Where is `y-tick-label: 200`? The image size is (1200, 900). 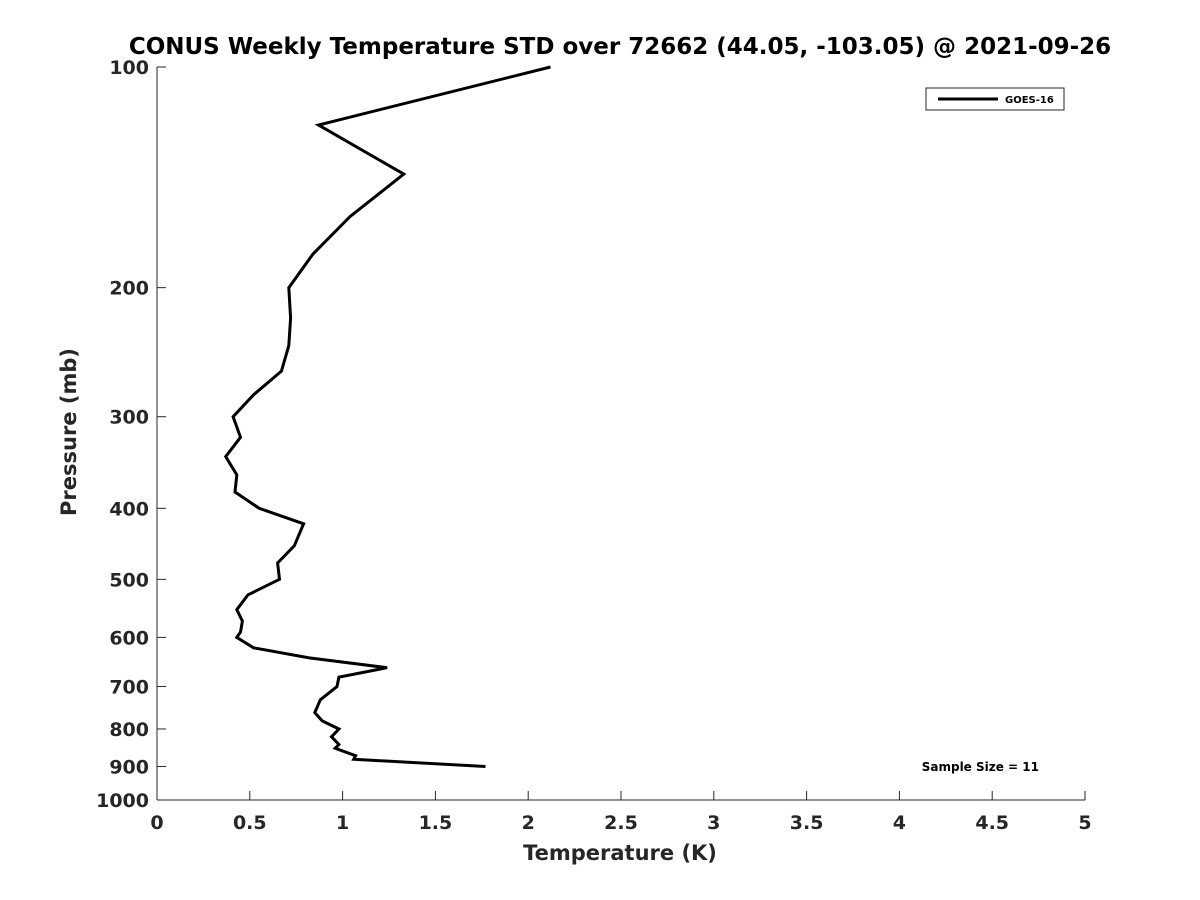
y-tick-label: 200 is located at coordinates (129, 289).